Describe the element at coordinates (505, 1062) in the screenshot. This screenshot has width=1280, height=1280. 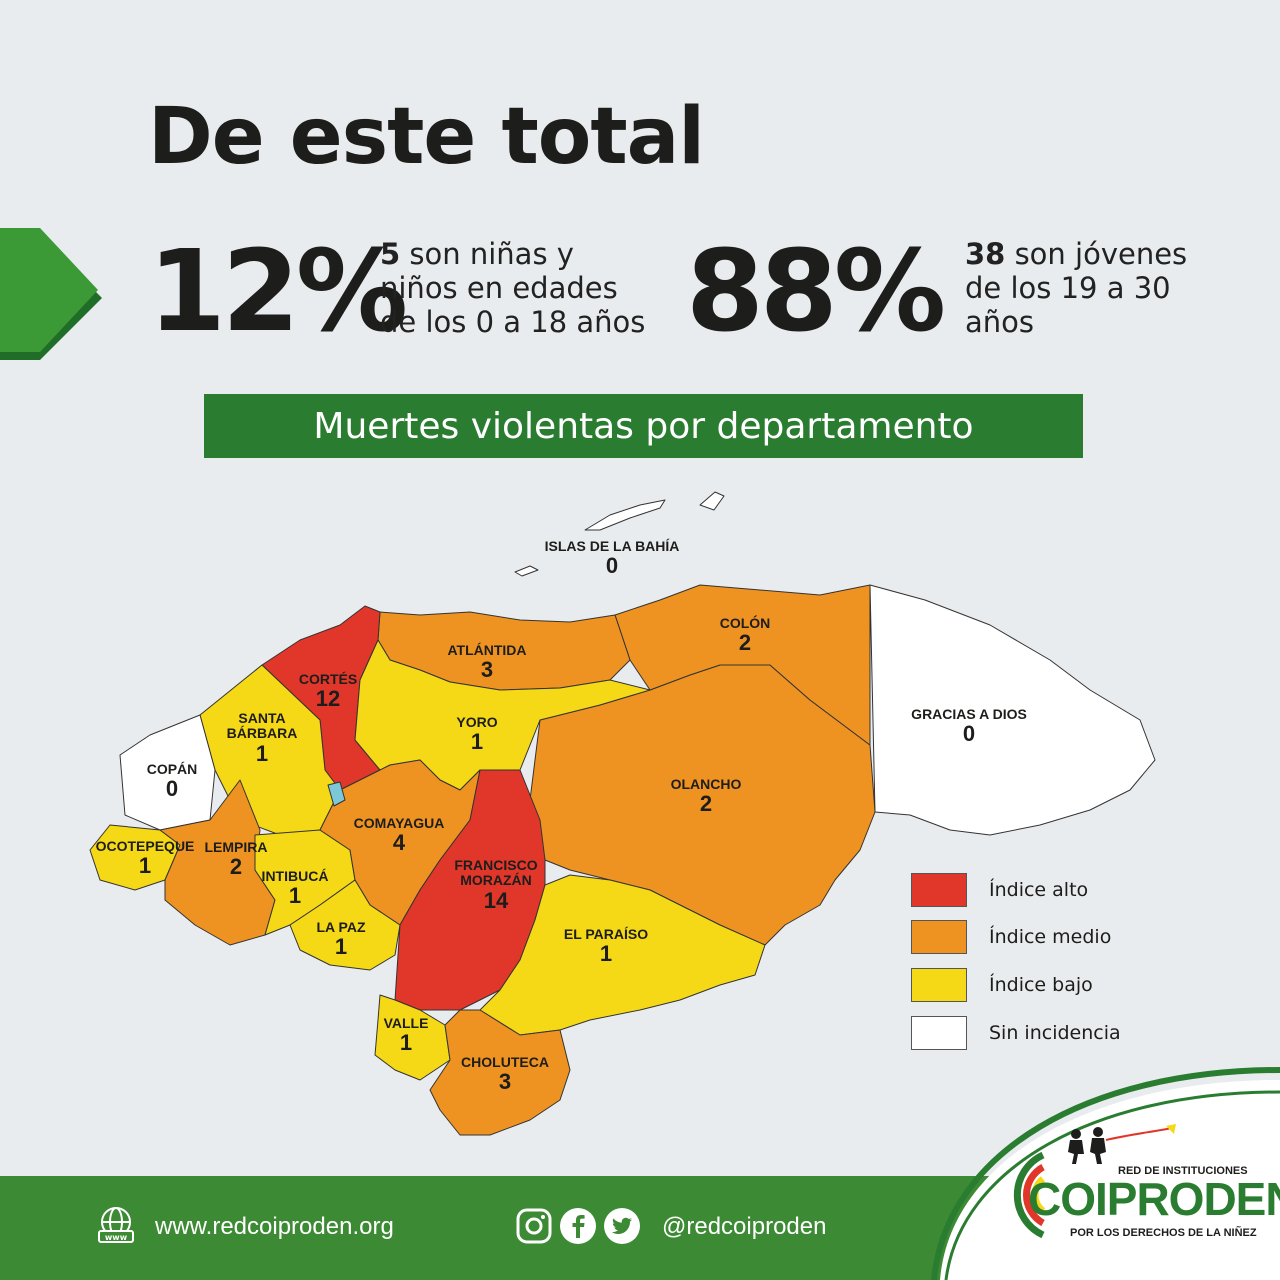
I see `dept-name: CHOLUTECA` at that location.